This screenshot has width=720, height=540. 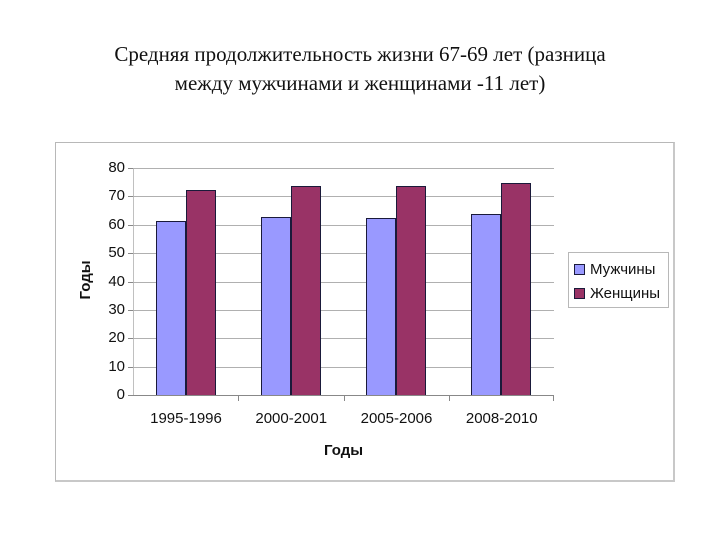 What do you see at coordinates (579, 269) in the screenshot?
I see `legend-swatch-men` at bounding box center [579, 269].